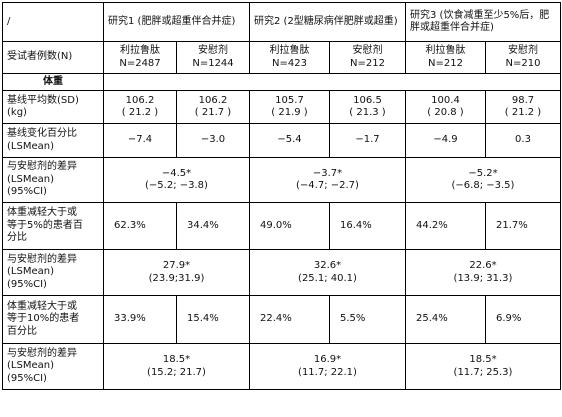 This screenshot has width=562, height=417. Describe the element at coordinates (53, 140) in the screenshot. I see `change-label: 基线变化百分比 (LSMean)` at that location.